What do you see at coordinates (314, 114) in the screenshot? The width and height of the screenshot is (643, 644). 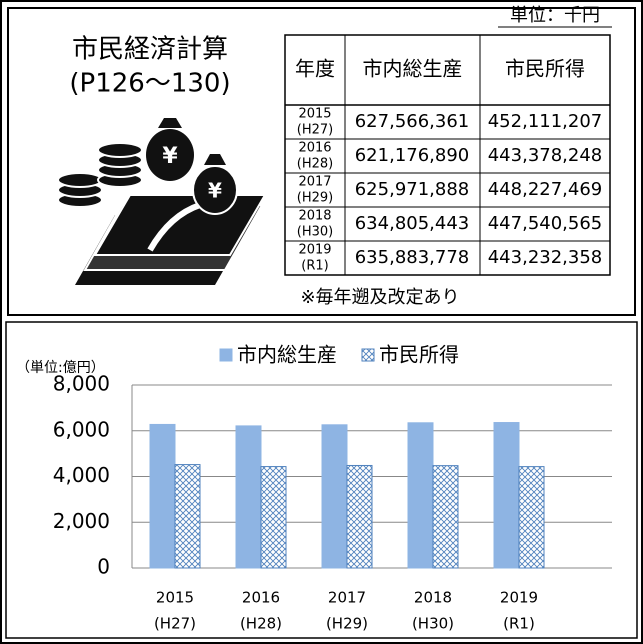 I see `table-year: 2015` at bounding box center [314, 114].